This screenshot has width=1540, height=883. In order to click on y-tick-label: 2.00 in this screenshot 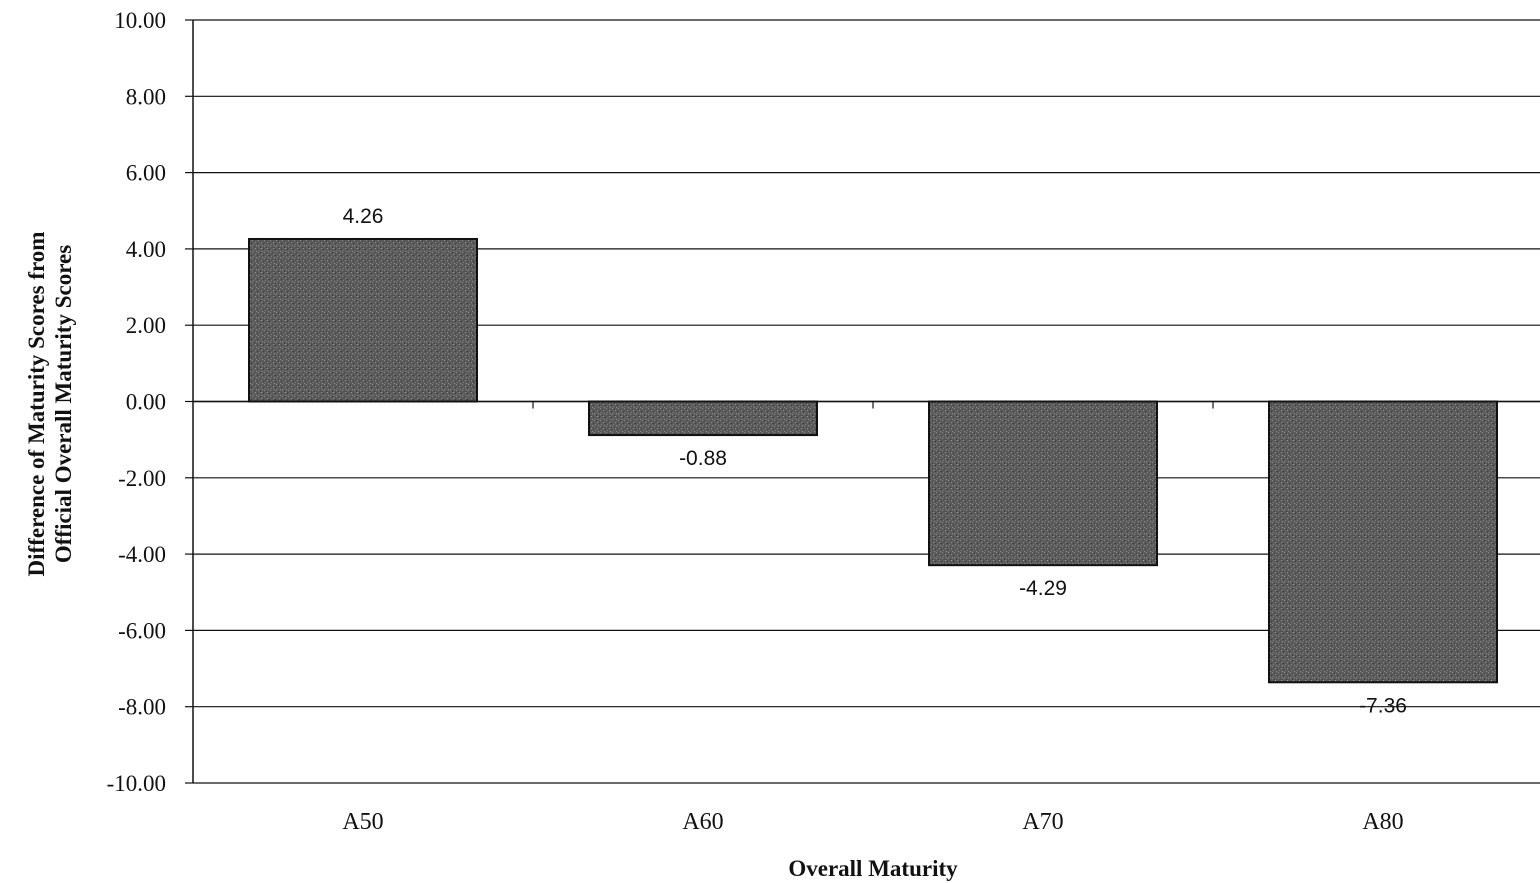, I will do `click(146, 325)`.